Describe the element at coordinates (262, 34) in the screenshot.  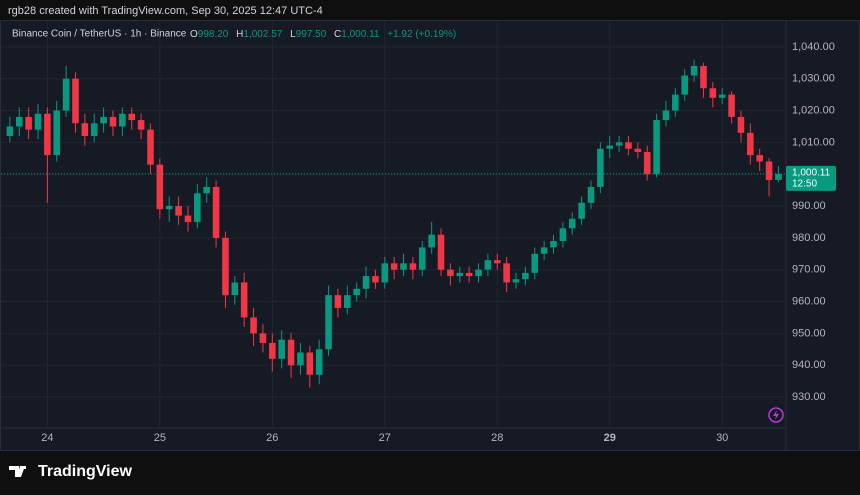
I see `legend-h: 1,002.57` at that location.